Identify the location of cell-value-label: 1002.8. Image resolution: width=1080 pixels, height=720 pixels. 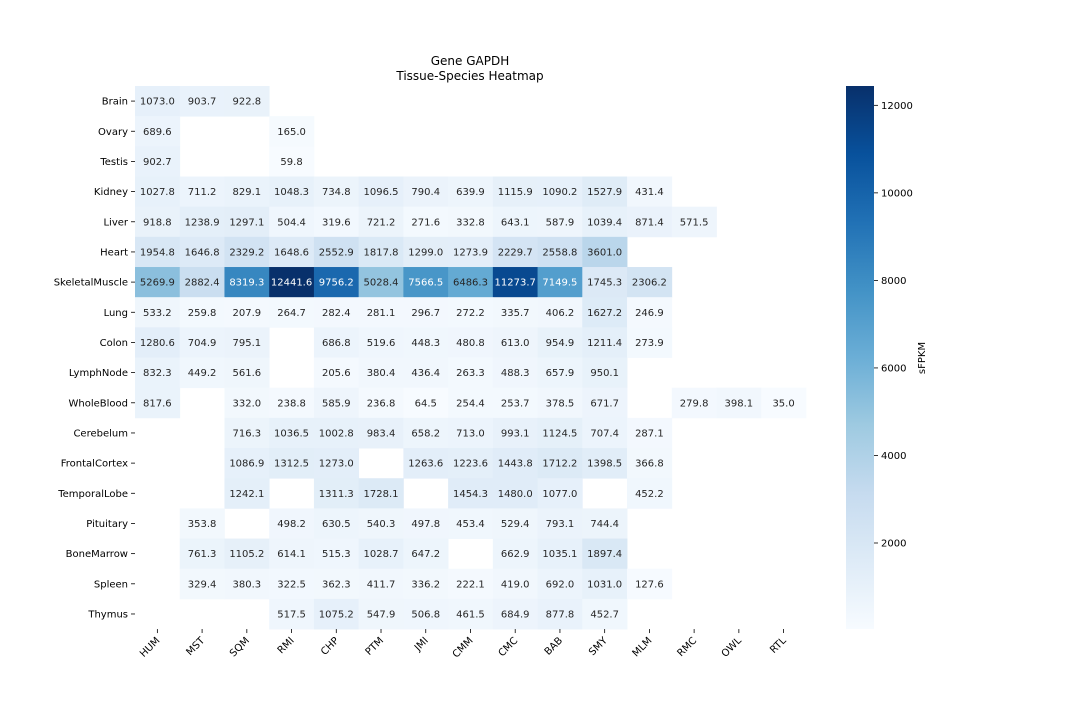
(336, 433).